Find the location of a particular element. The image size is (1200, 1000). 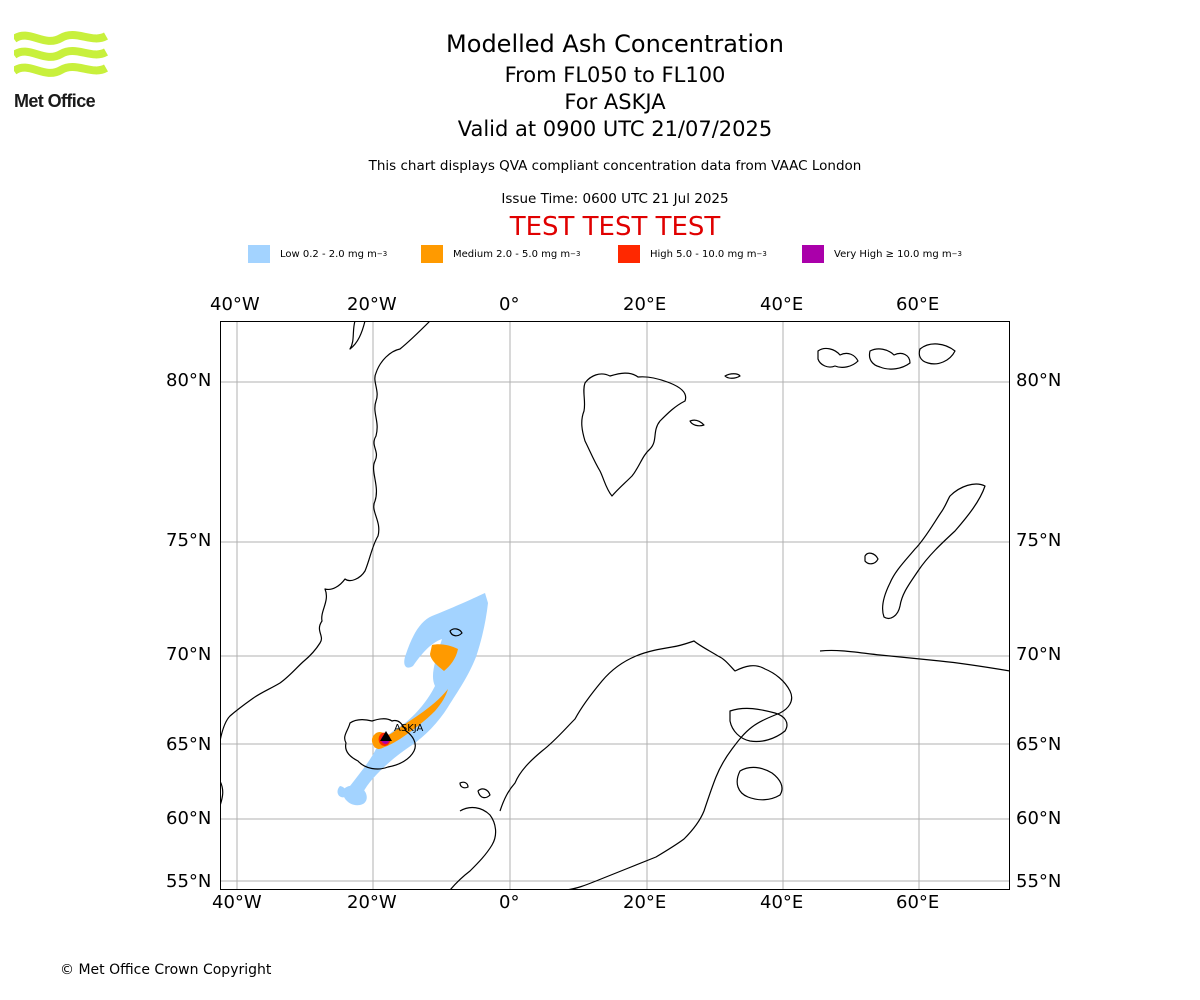

copyright-notice: © Met Office Crown Copyright is located at coordinates (166, 970).